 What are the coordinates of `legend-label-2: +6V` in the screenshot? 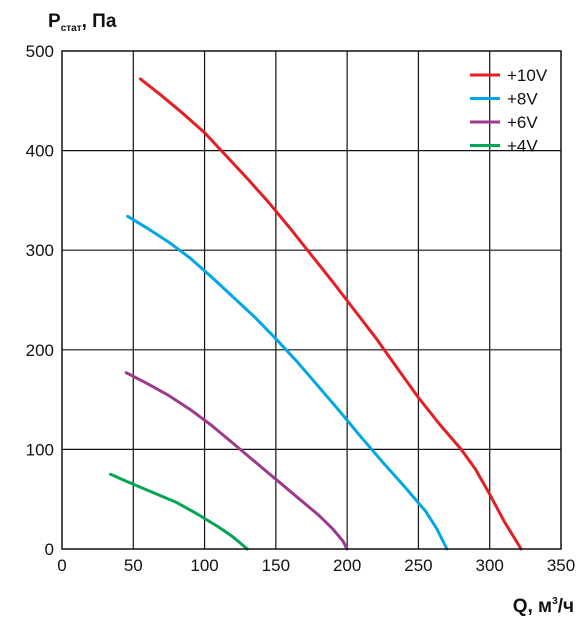 It's located at (522, 122).